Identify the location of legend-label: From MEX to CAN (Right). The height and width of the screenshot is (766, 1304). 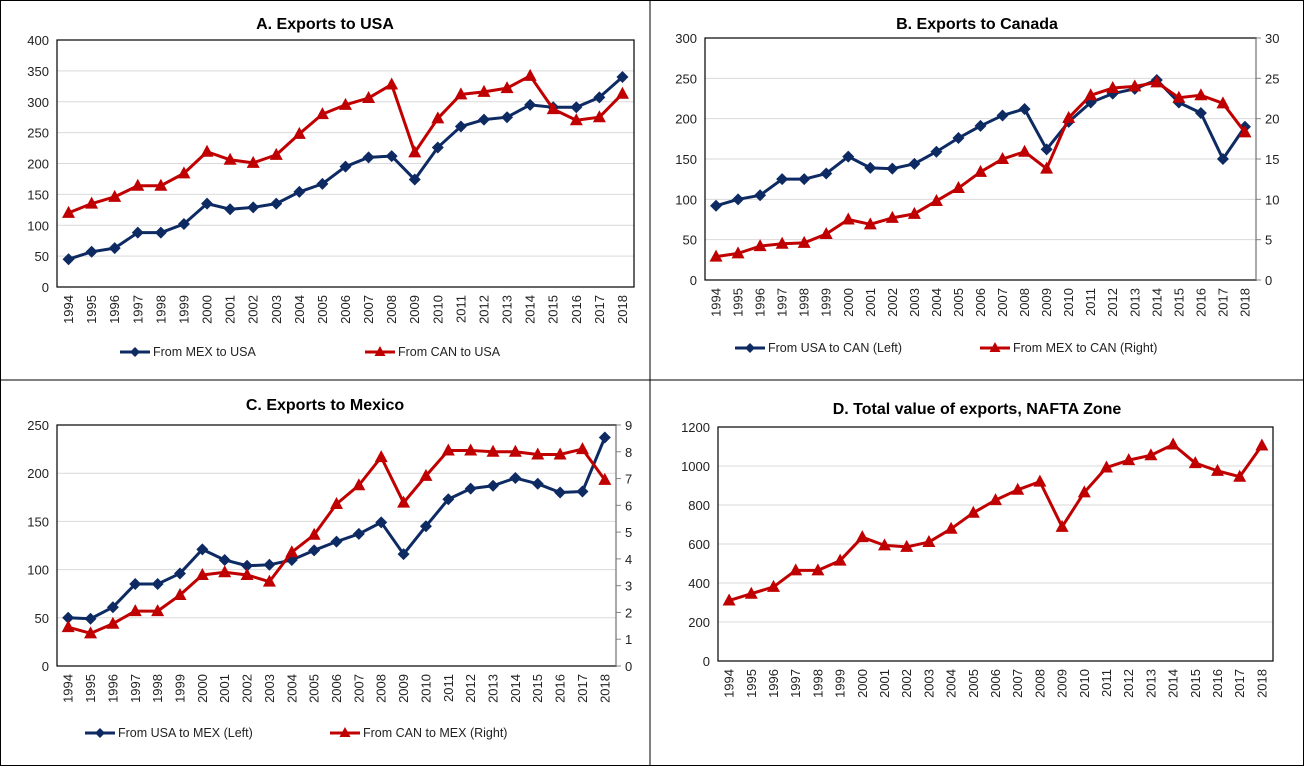
(1085, 348).